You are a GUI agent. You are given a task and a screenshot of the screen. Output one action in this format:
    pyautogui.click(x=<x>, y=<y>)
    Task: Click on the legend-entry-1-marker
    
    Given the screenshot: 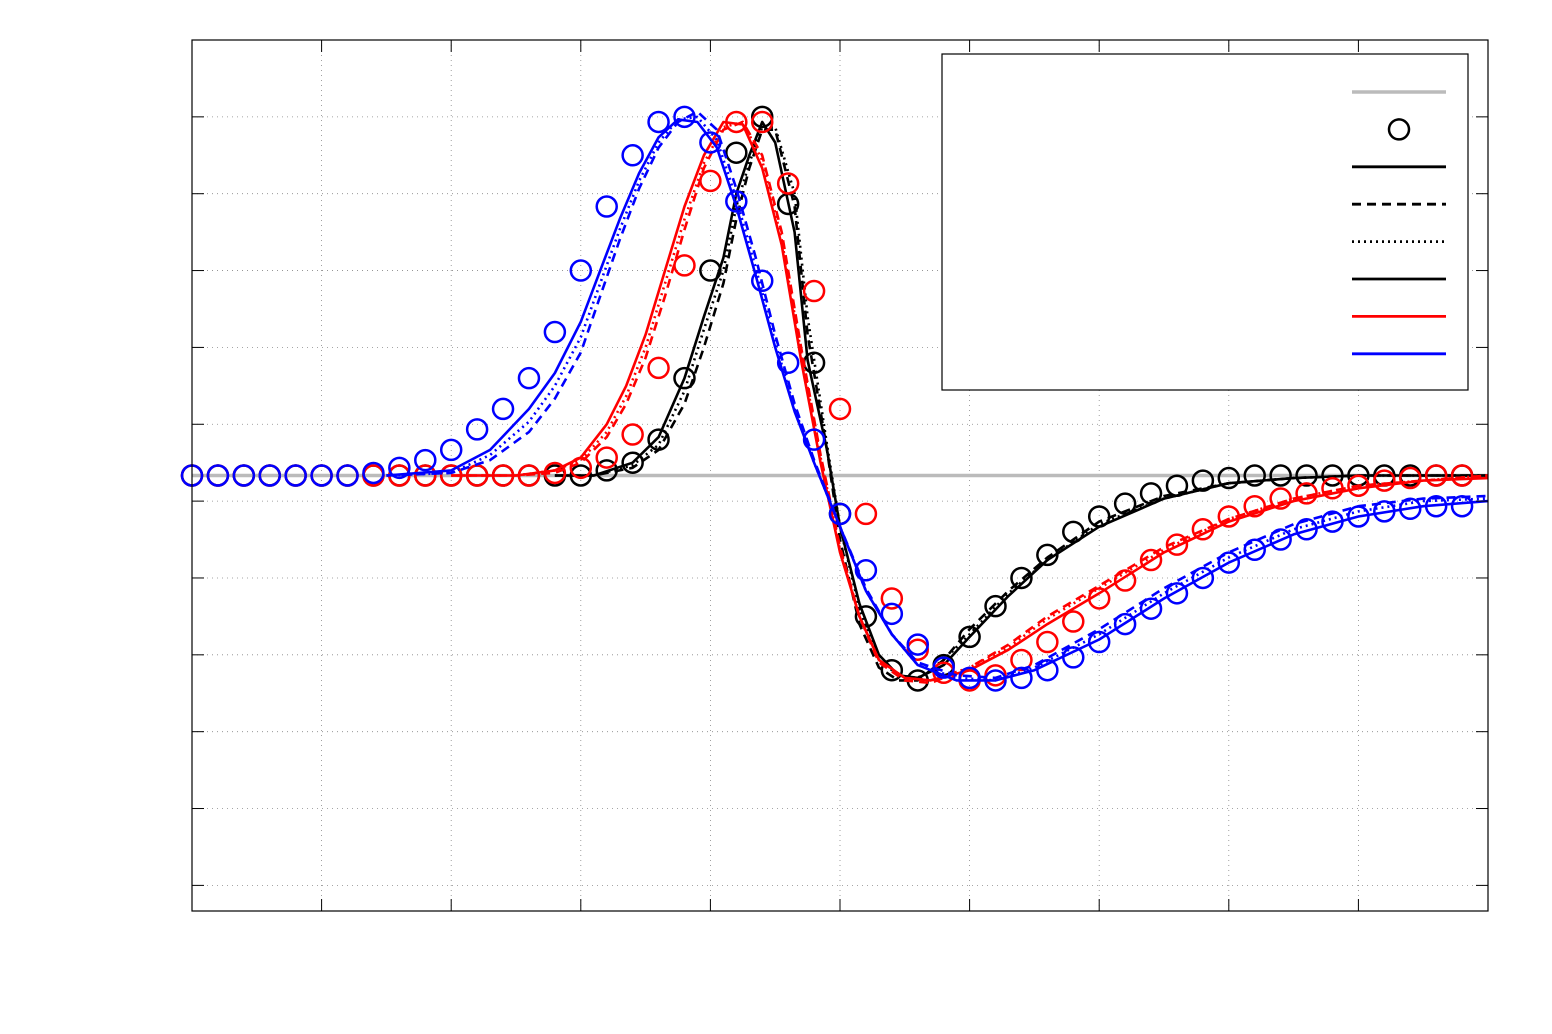 What is the action you would take?
    pyautogui.click(x=1399, y=129)
    